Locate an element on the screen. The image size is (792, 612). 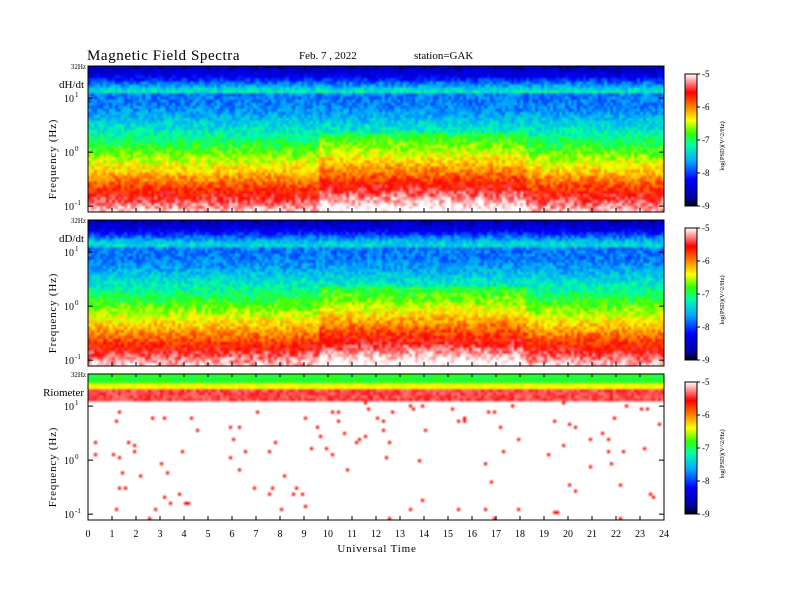
panel-label: dD/dt is located at coordinates (71, 239).